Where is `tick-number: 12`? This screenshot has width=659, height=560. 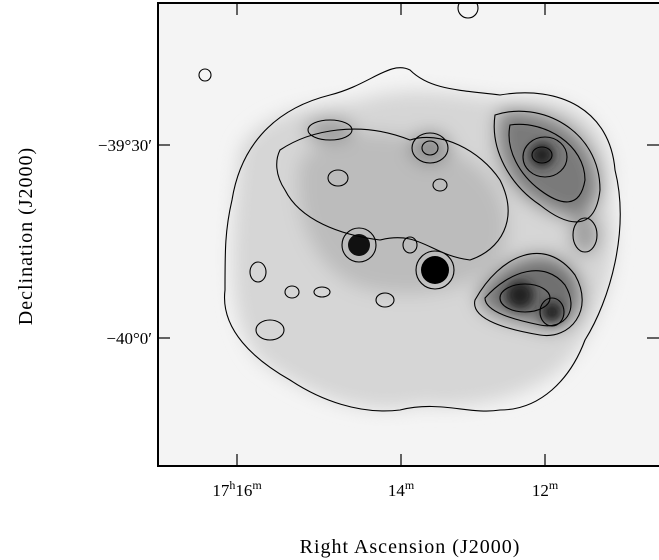 tick-number: 12 is located at coordinates (540, 490).